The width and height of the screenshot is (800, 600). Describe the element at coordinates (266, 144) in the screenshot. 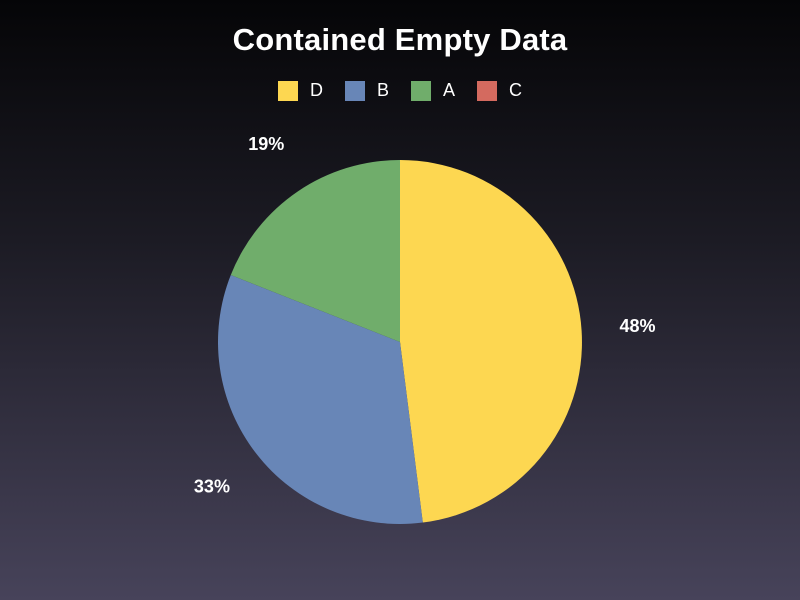

I see `slice-label-a: 19%` at that location.